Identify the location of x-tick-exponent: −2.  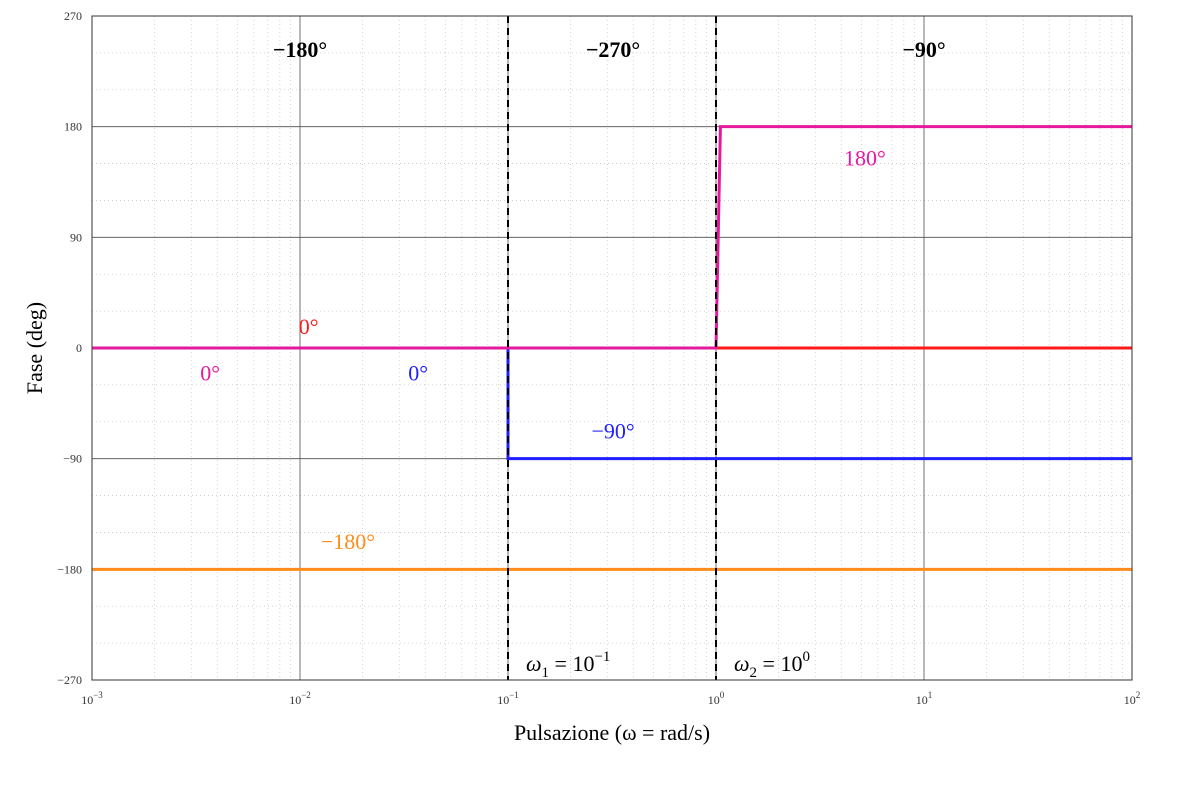
(306, 695).